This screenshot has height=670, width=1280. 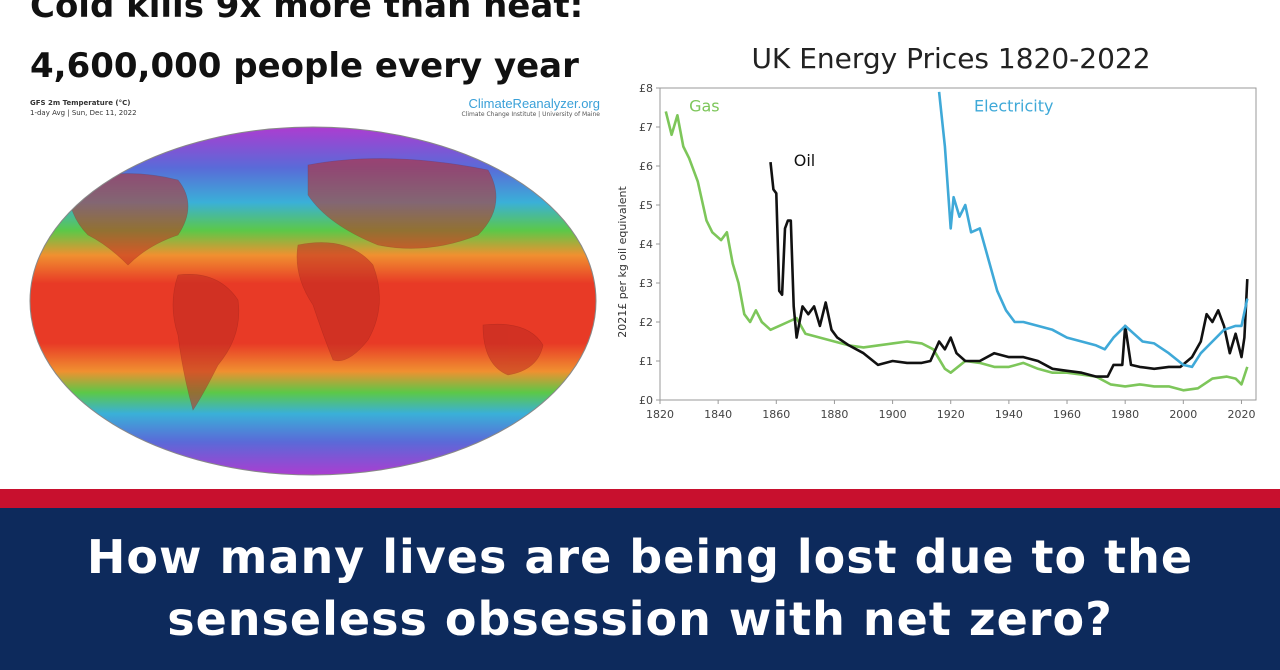 What do you see at coordinates (622, 262) in the screenshot?
I see `y-axis-label: 2021£ per kg oil equivalent` at bounding box center [622, 262].